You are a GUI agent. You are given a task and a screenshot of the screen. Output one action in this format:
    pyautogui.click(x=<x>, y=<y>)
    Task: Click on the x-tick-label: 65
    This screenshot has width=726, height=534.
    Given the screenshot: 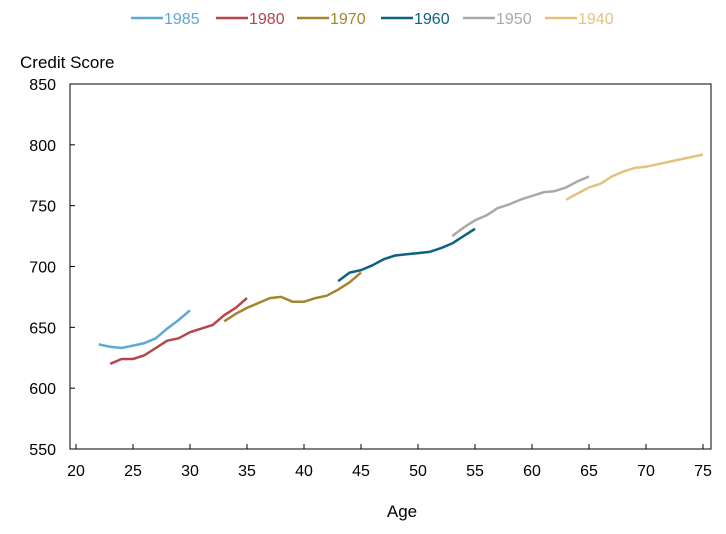 What is the action you would take?
    pyautogui.click(x=589, y=471)
    